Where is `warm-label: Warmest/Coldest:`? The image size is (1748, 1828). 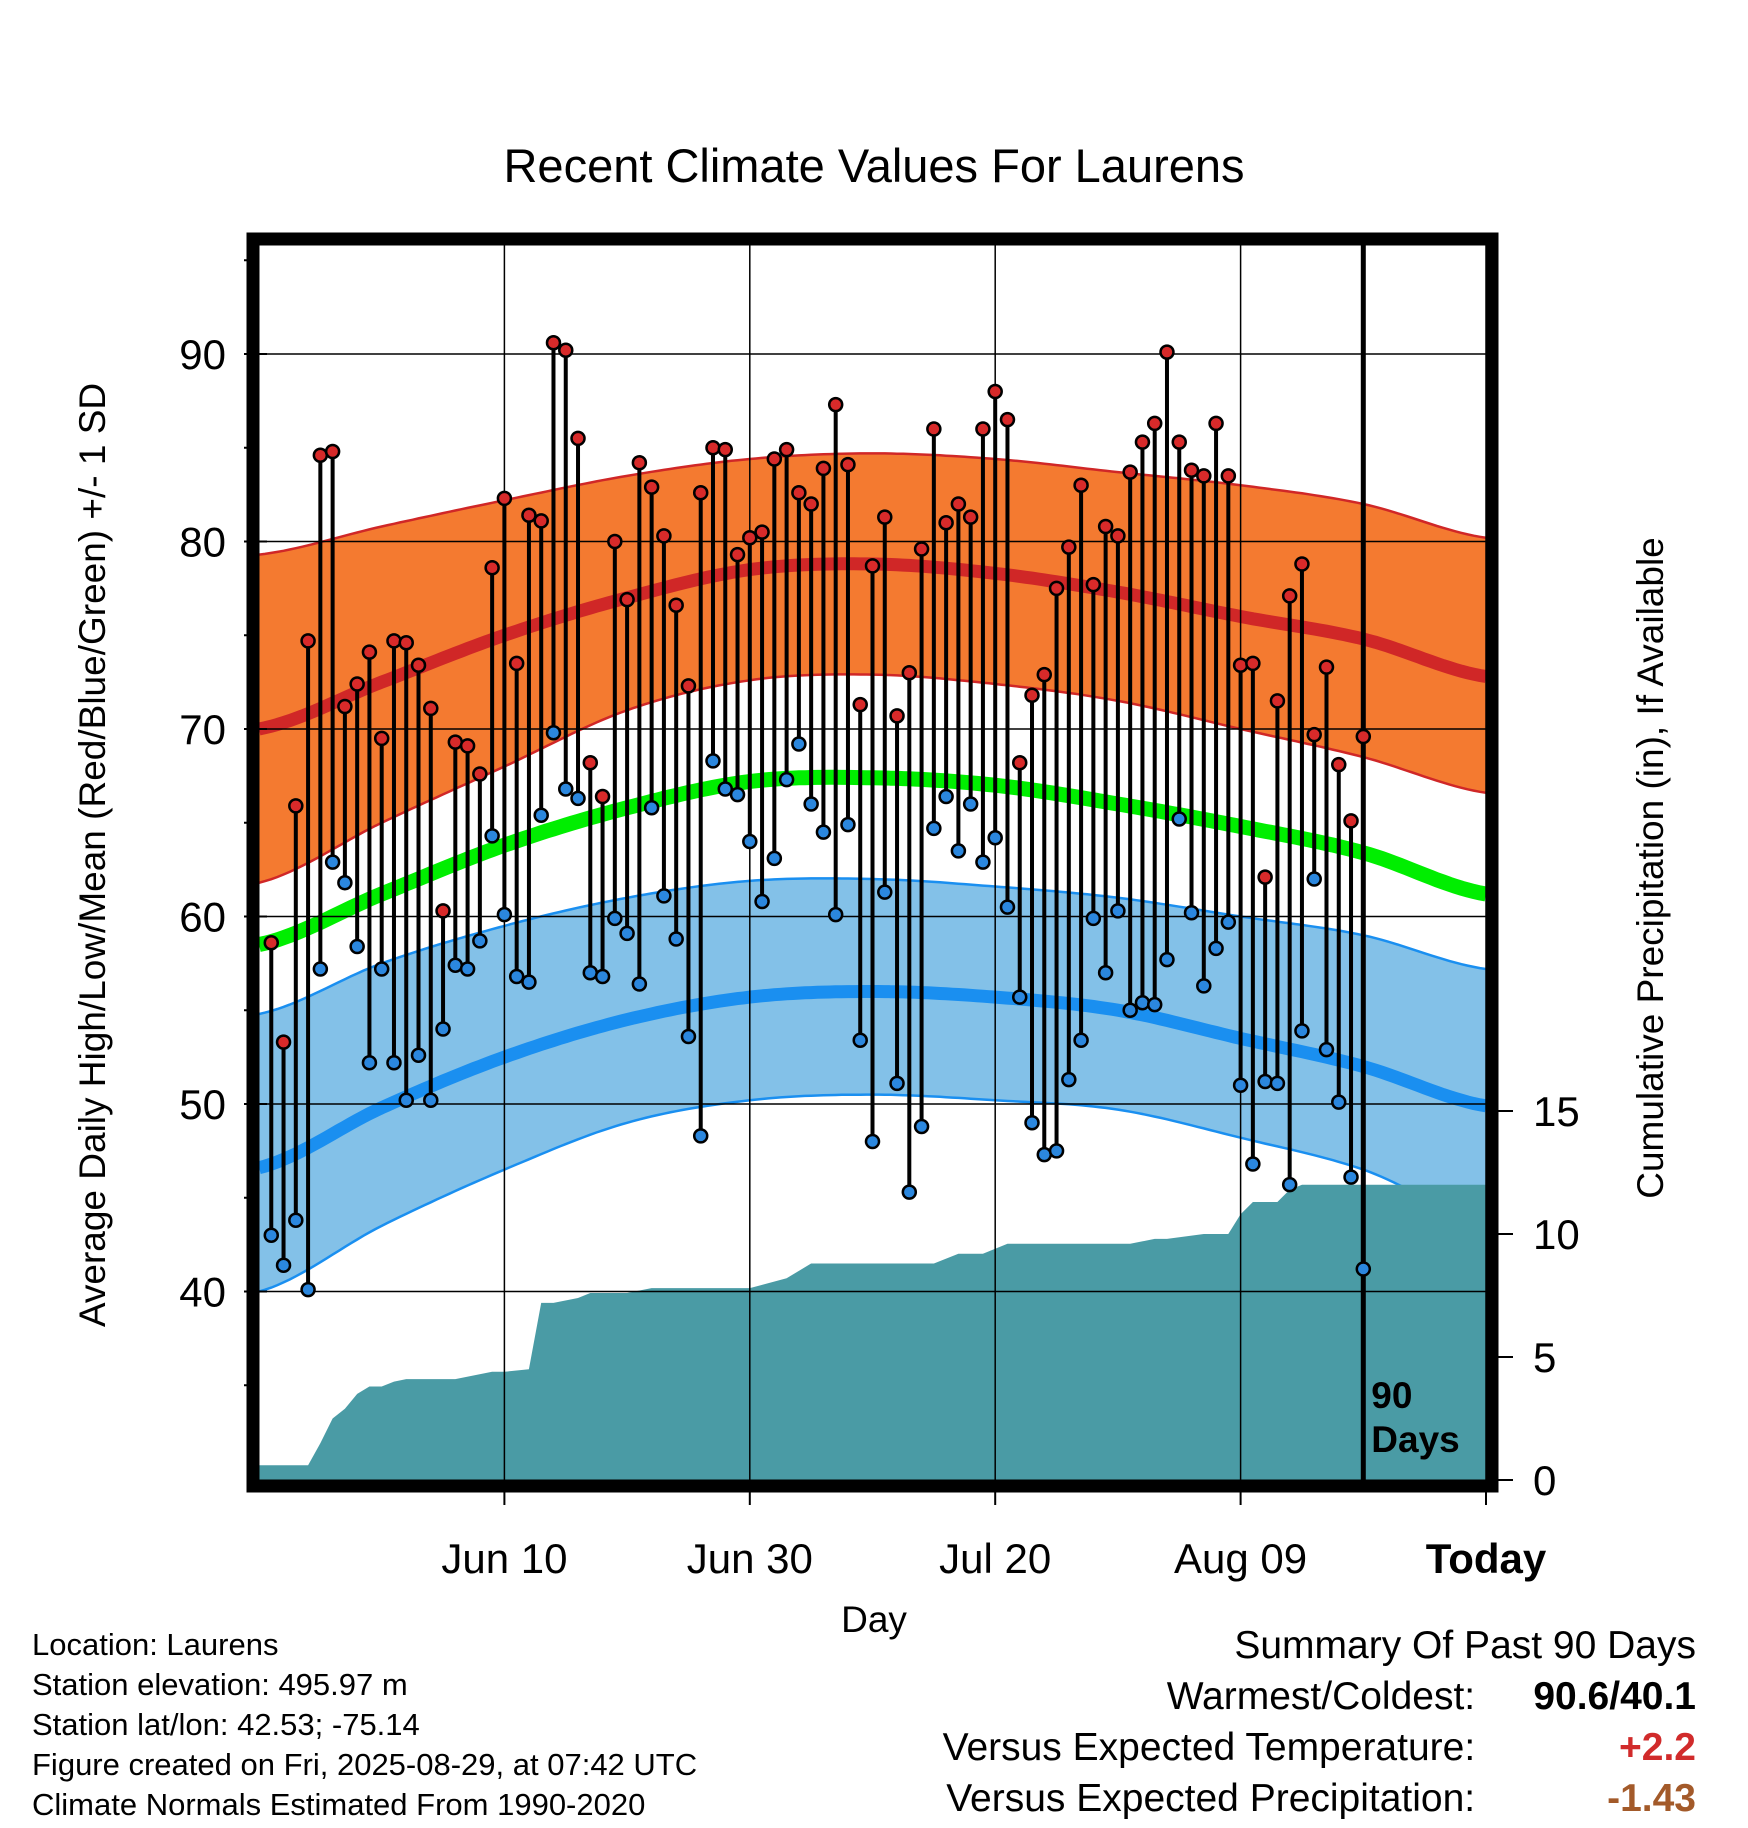 warm-label: Warmest/Coldest: is located at coordinates (1321, 1696).